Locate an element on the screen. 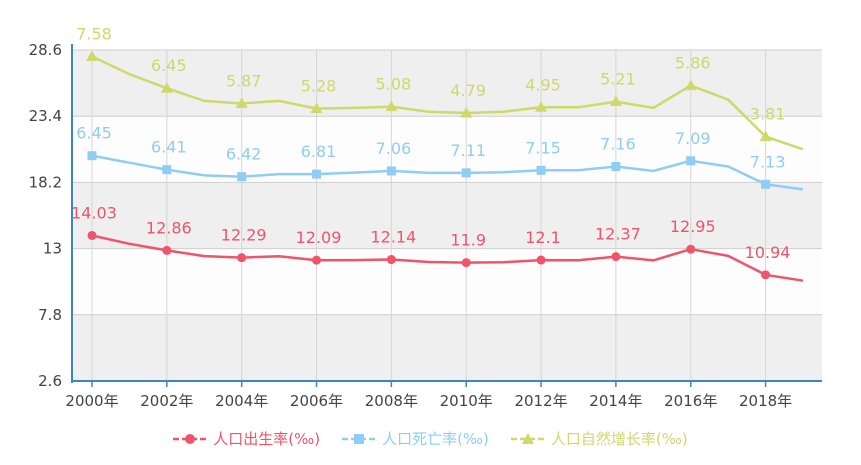 The width and height of the screenshot is (861, 465). y-tick-label: 28.6 is located at coordinates (45, 50).